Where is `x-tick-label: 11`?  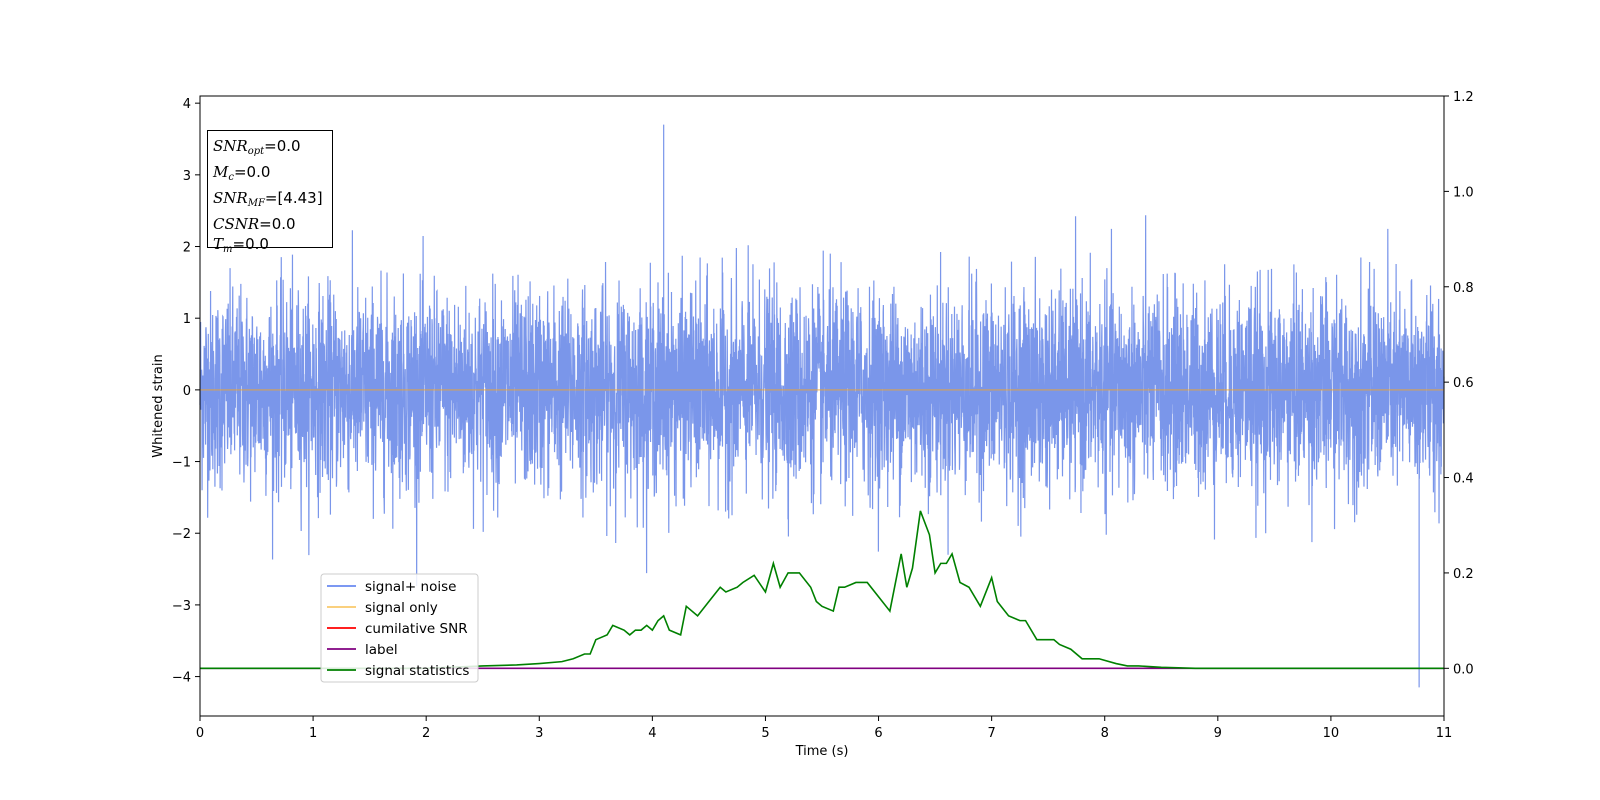
x-tick-label: 11 is located at coordinates (1444, 733).